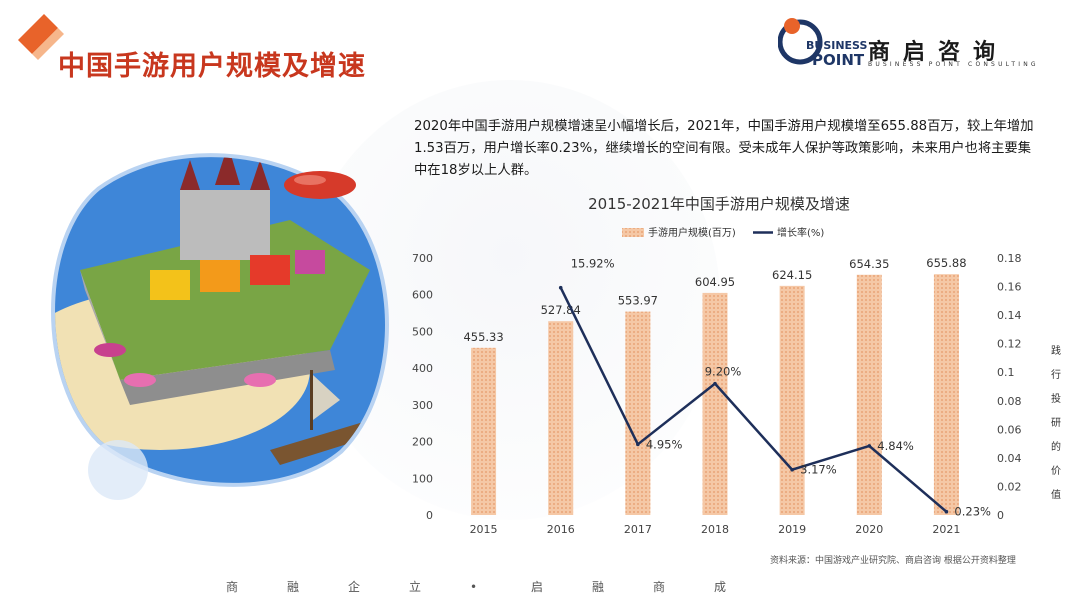 The height and width of the screenshot is (606, 1080). Describe the element at coordinates (1006, 372) in the screenshot. I see `y-right-tick-label: 0.1` at that location.